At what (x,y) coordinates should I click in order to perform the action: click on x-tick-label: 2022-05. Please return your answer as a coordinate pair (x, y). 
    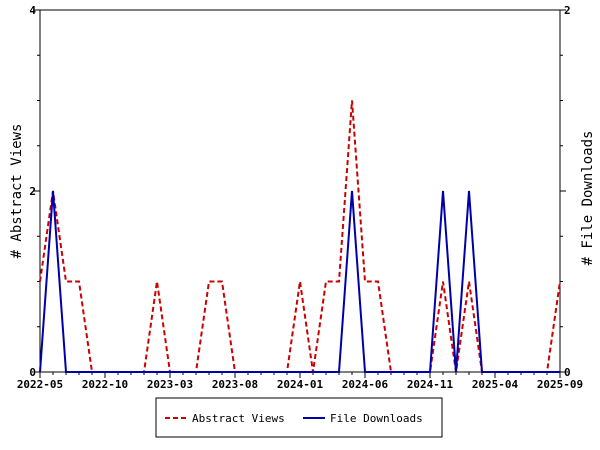
    Looking at the image, I should click on (40, 384).